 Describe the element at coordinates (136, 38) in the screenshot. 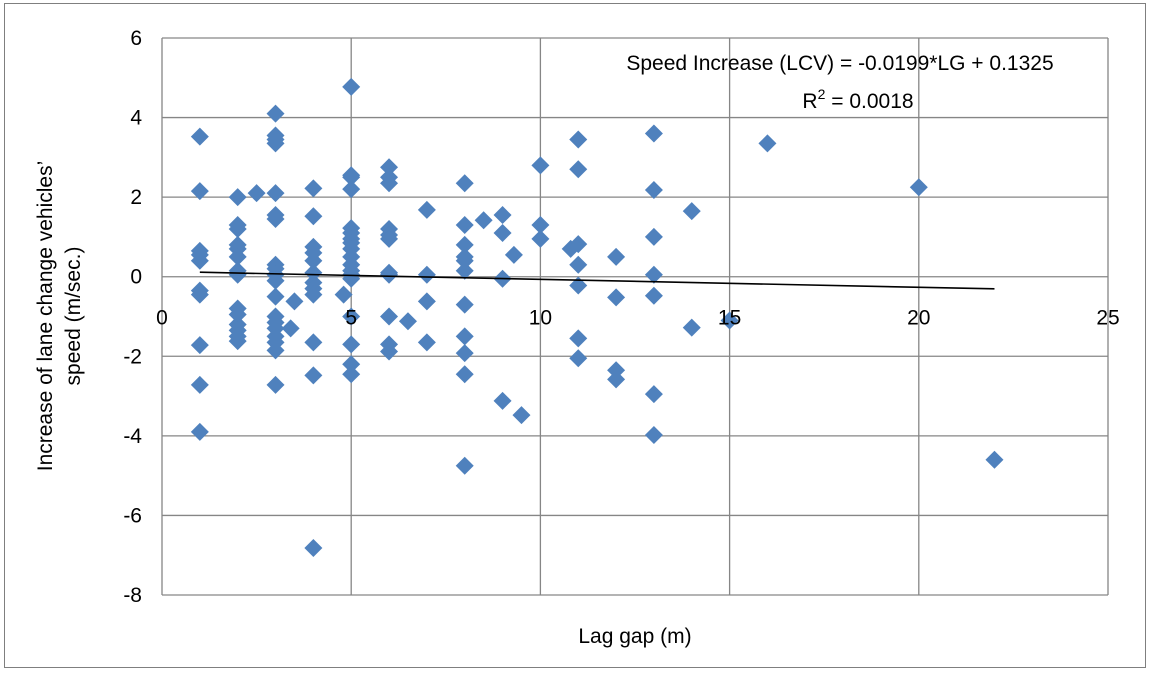

I see `y-tick-label: 6` at that location.